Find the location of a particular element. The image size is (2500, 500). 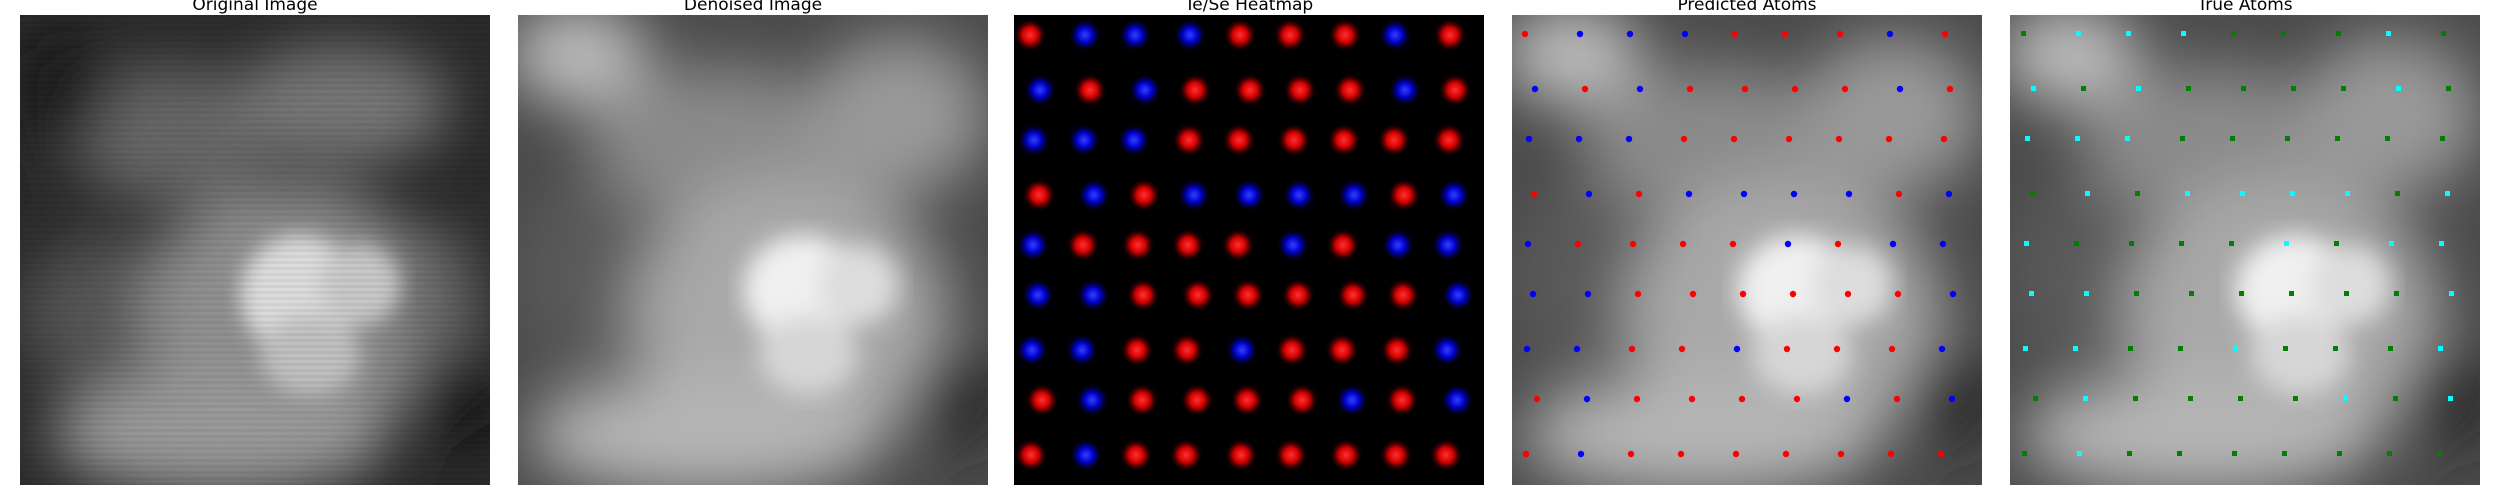

panel-title: Denoised Image is located at coordinates (753, 6).